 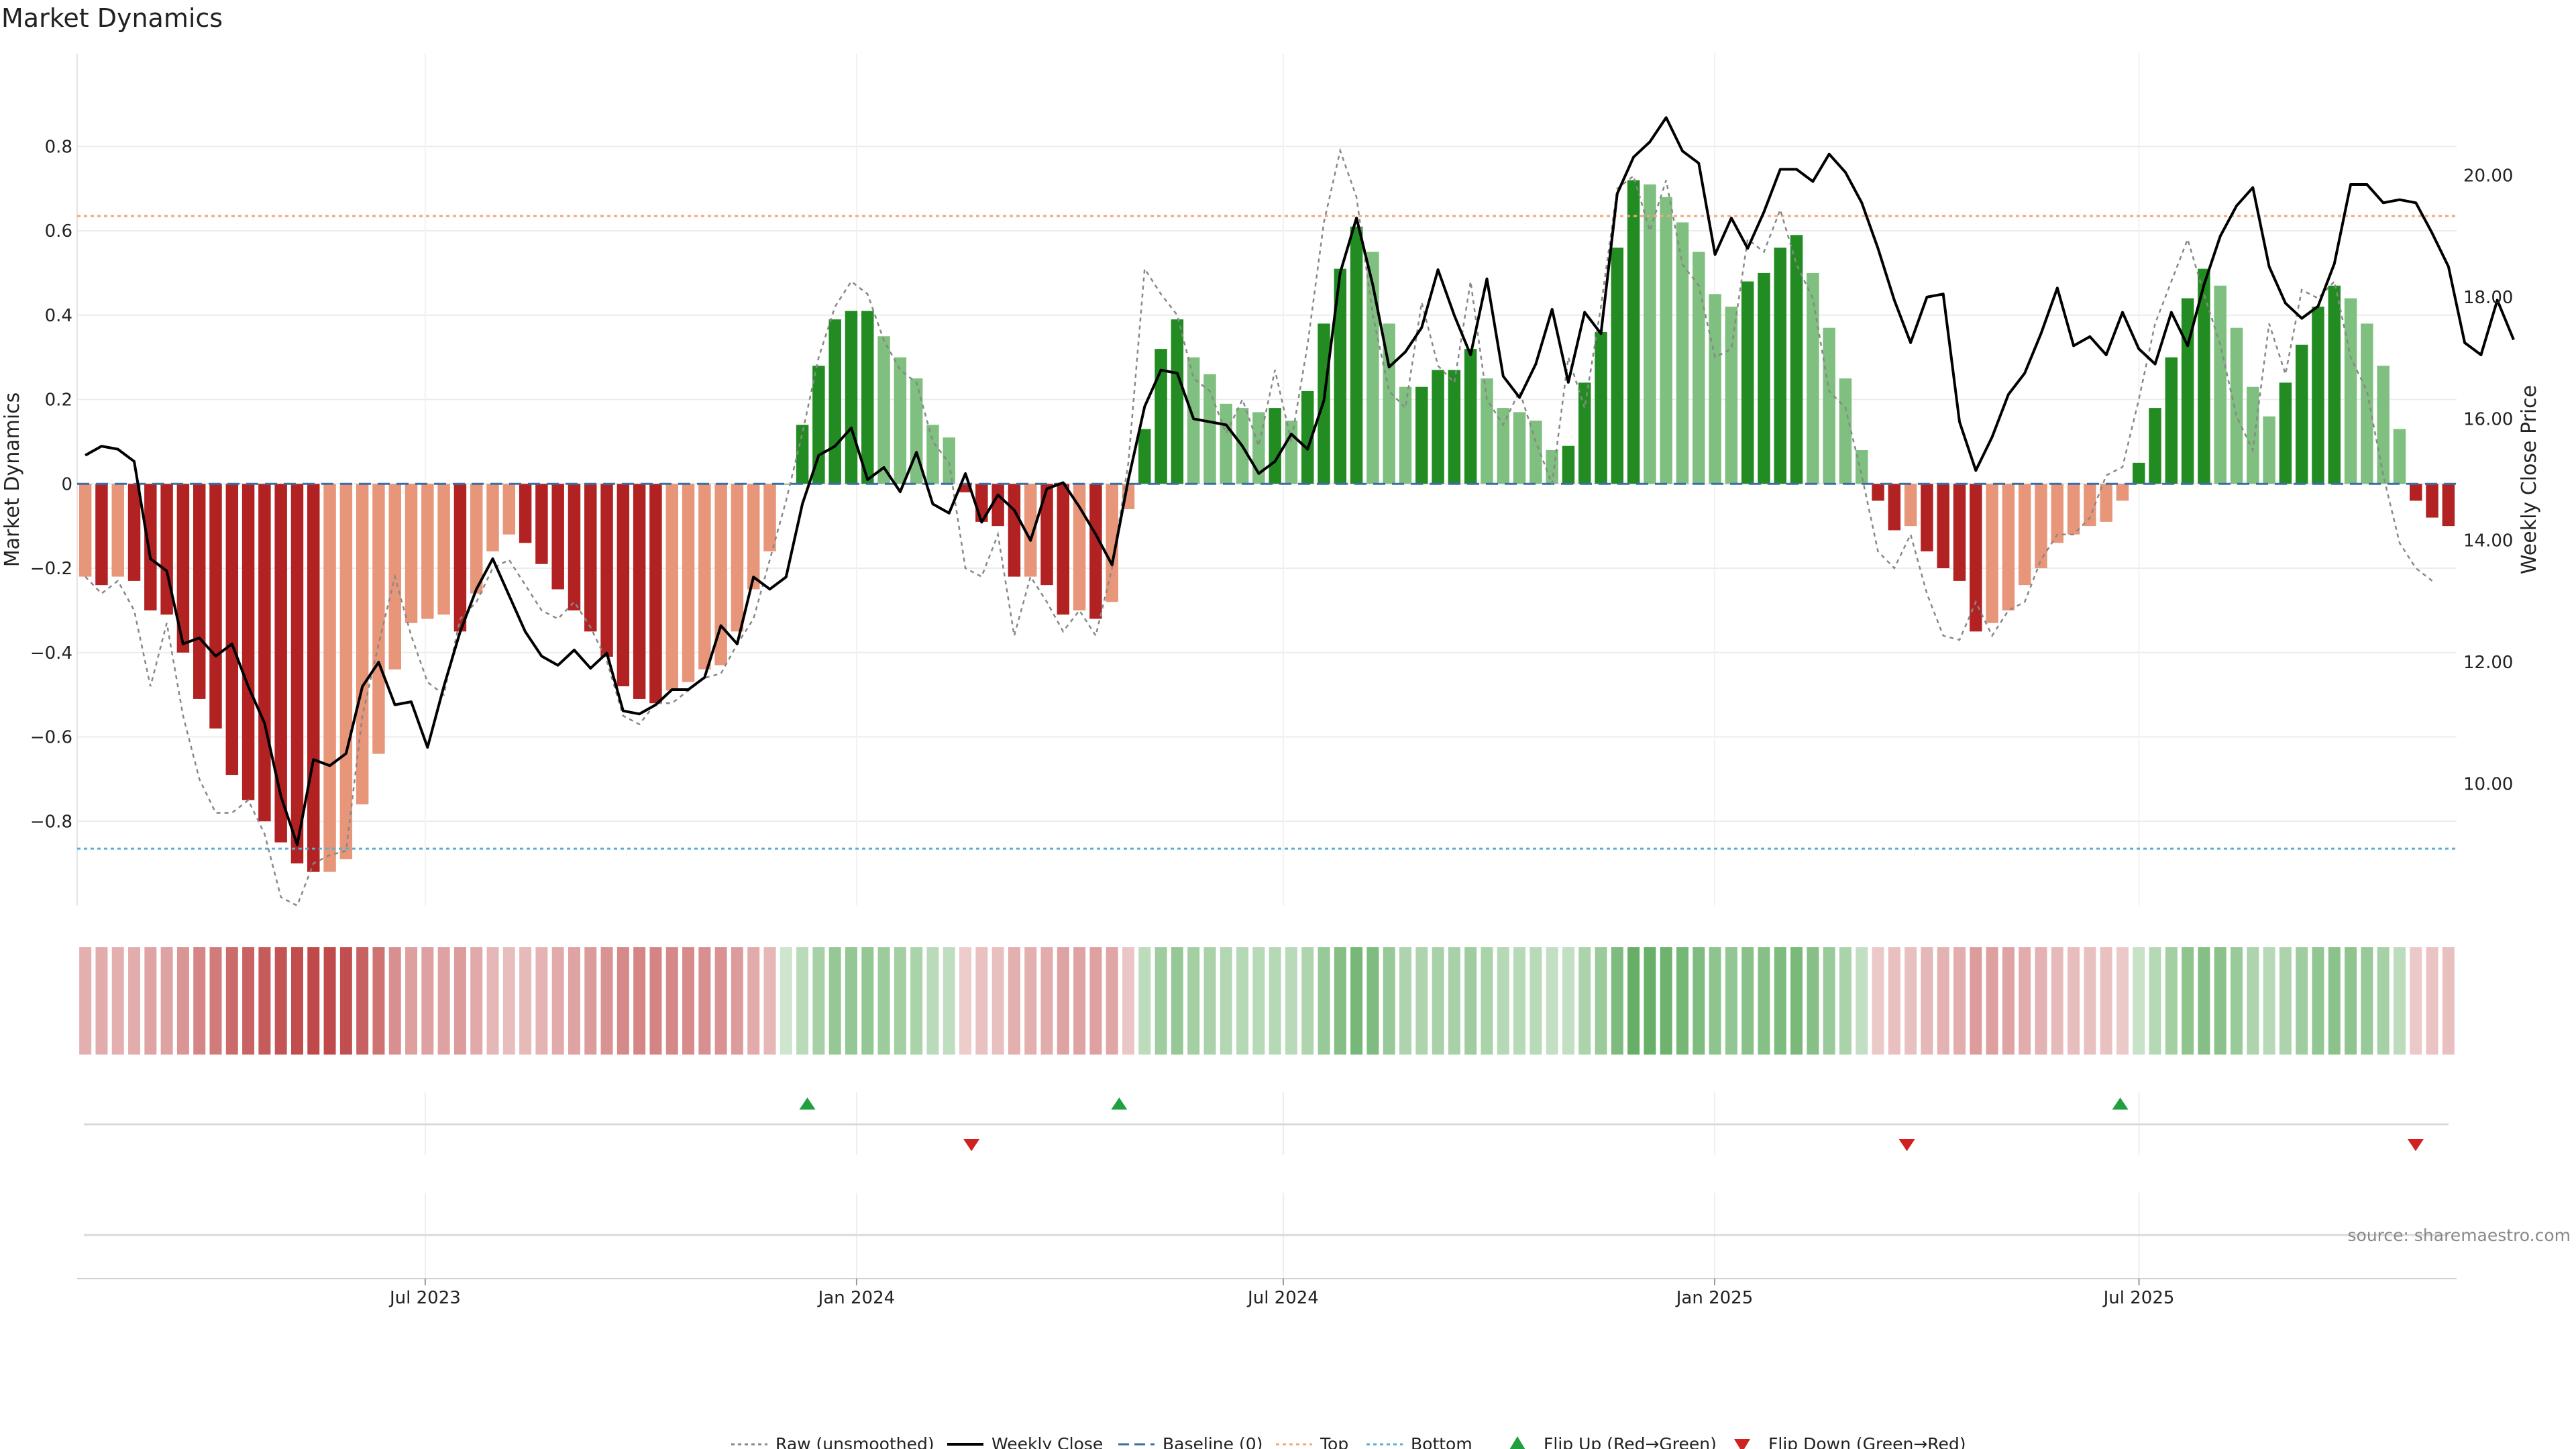 I want to click on right-tick-label: 14.00, so click(x=2488, y=541).